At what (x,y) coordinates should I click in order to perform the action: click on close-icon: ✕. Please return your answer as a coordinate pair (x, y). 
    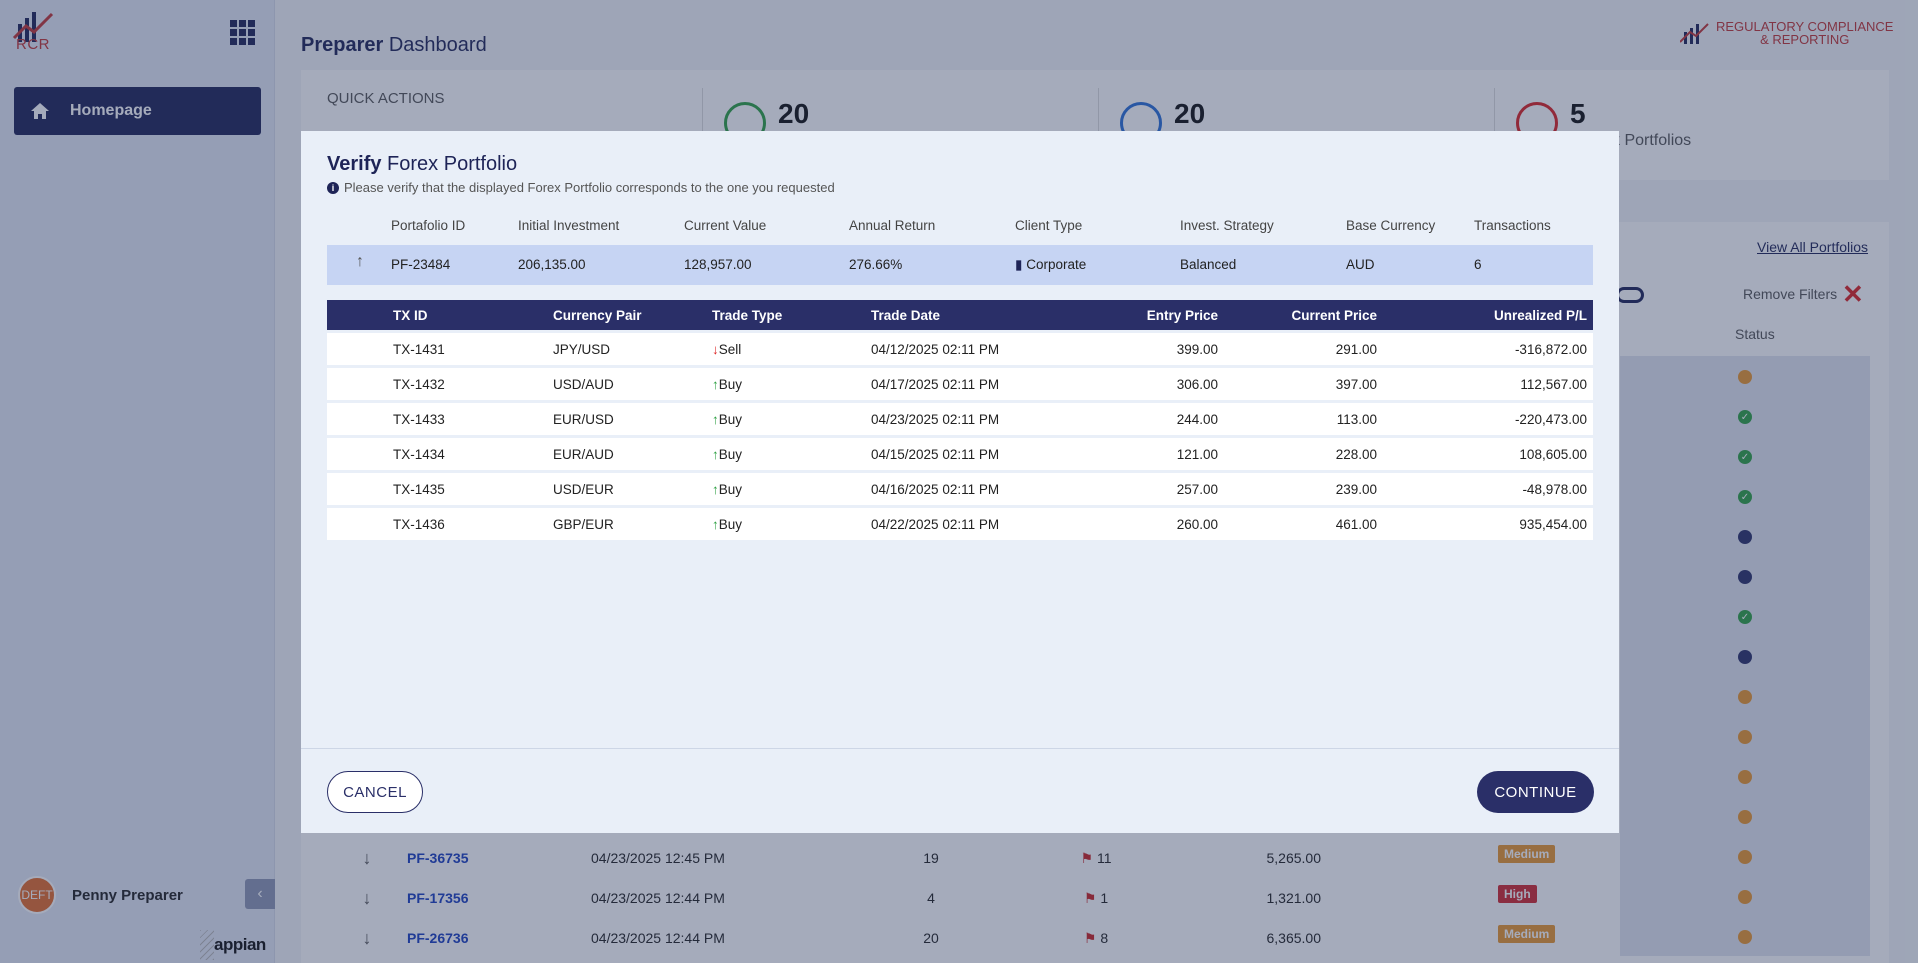
    Looking at the image, I should click on (1853, 294).